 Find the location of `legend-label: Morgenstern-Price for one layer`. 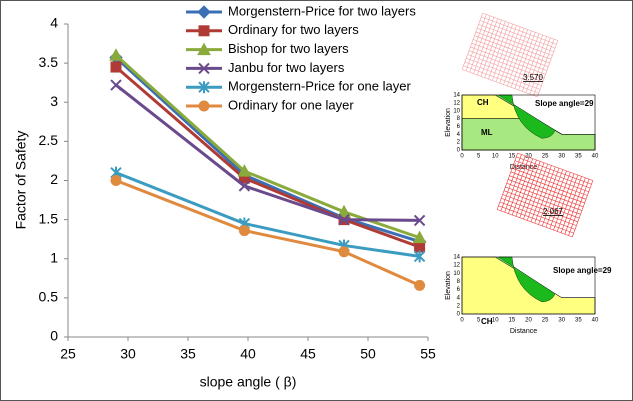

legend-label: Morgenstern-Price for one layer is located at coordinates (319, 86).